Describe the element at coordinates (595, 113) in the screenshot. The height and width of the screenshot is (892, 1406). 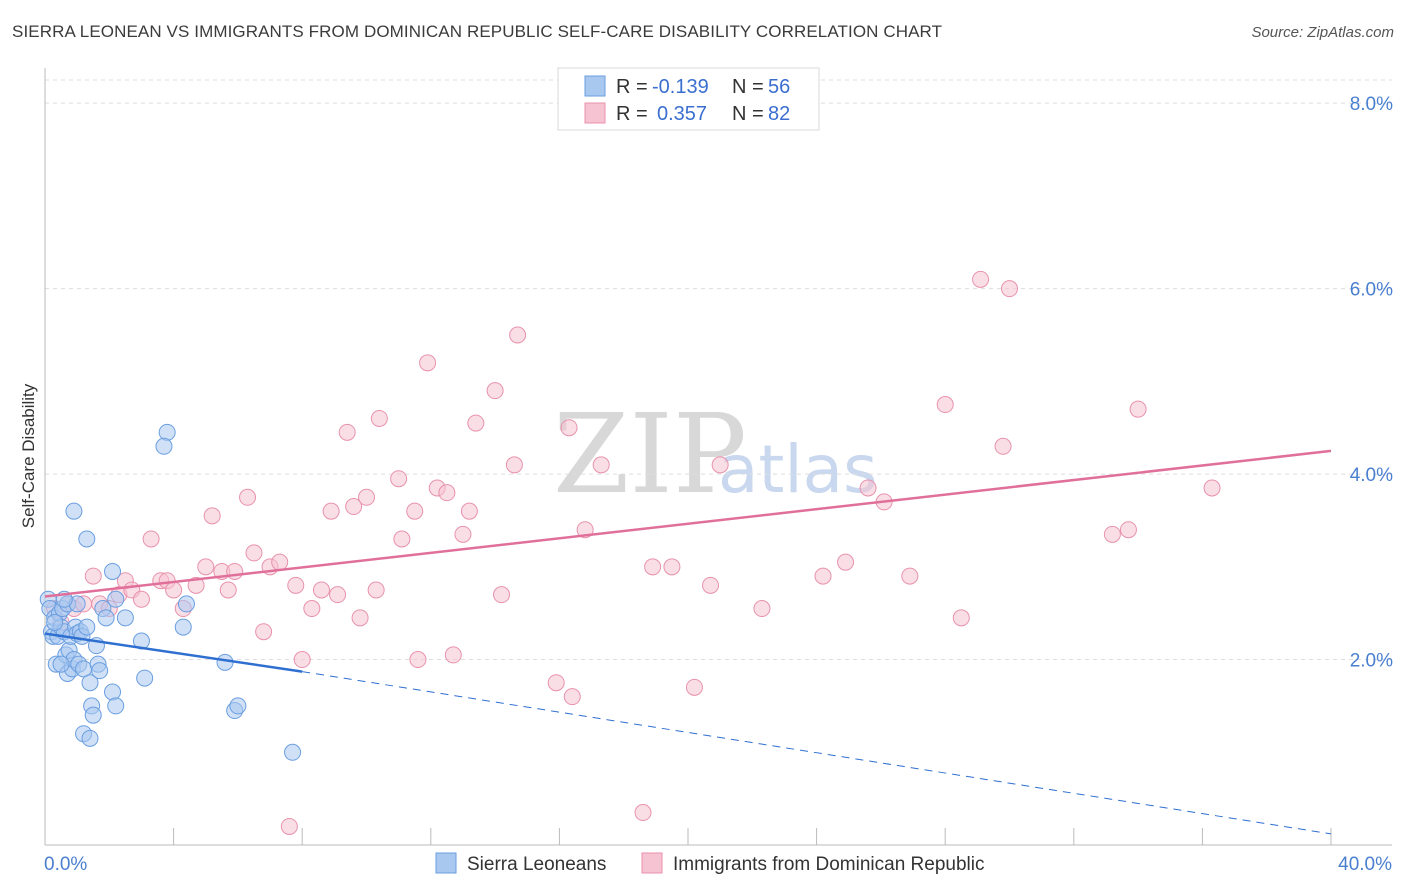
I see `legend-swatch-pink` at that location.